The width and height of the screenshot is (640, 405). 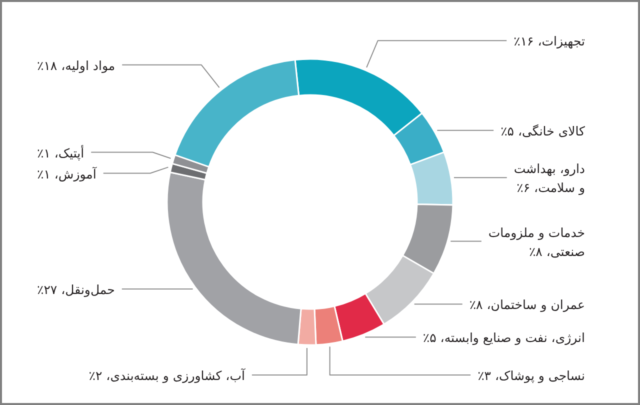 I want to click on slice-label: خدمات و ملزومات صنعتی، ۸٪, so click(x=537, y=241).